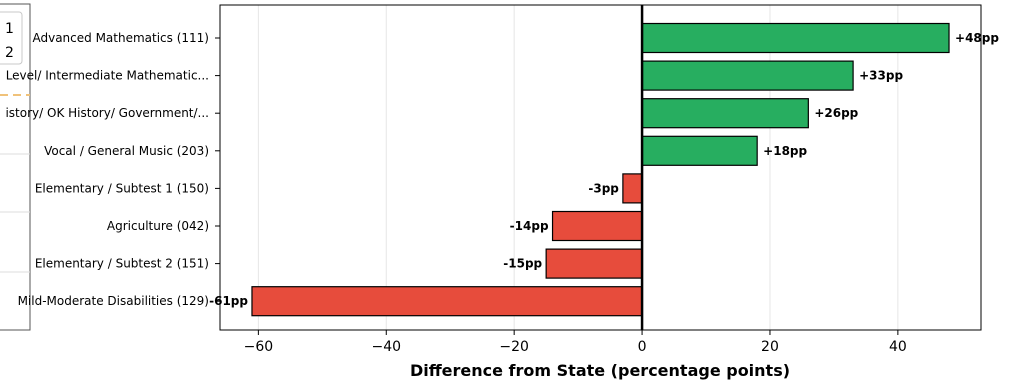 The height and width of the screenshot is (380, 1022). Describe the element at coordinates (529, 226) in the screenshot. I see `bar-value-label: -14pp` at that location.